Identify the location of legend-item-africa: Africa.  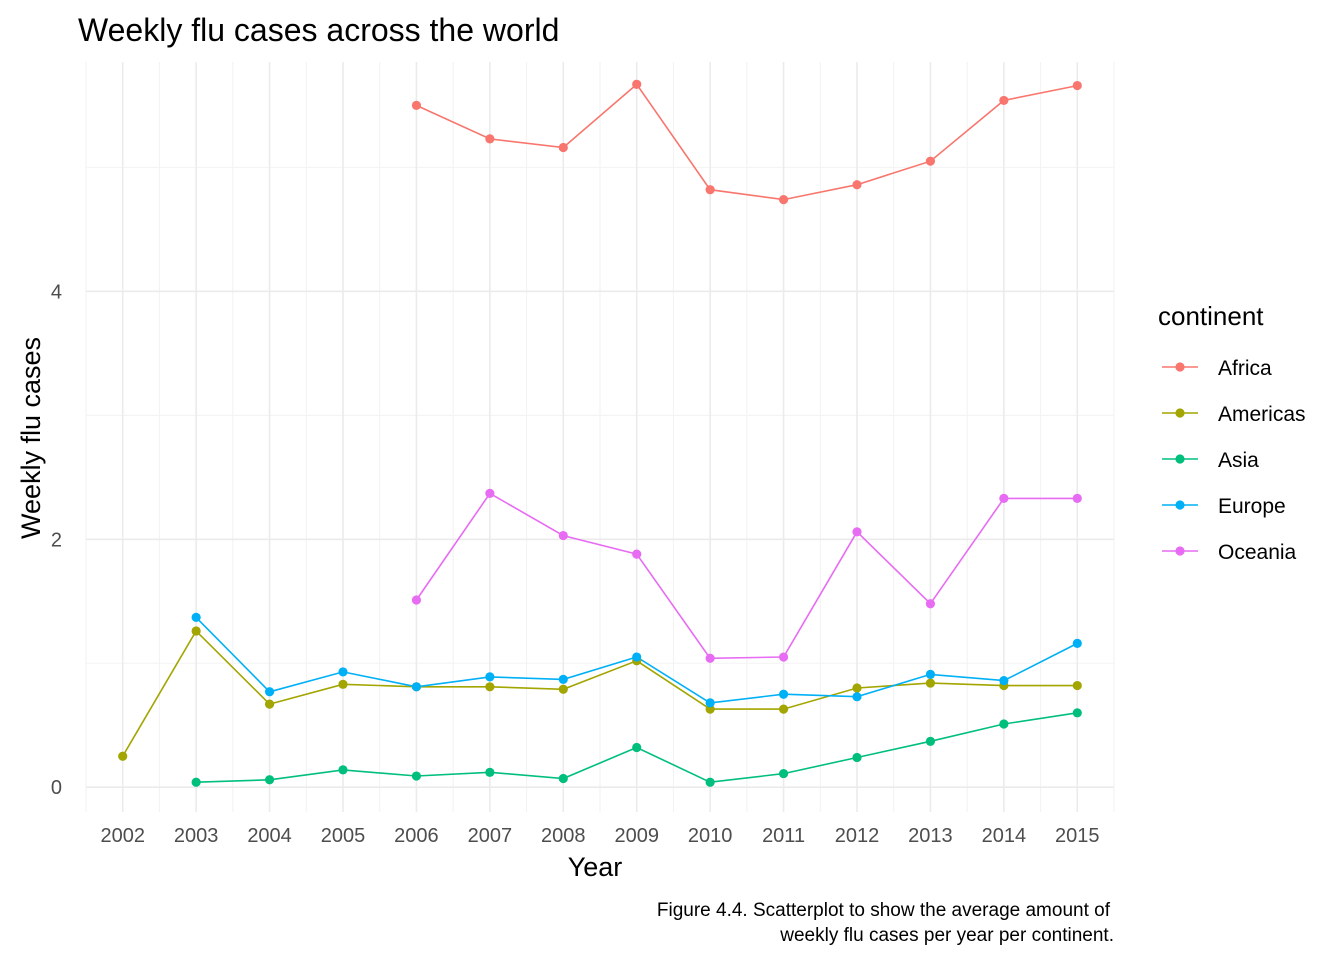
(1217, 368).